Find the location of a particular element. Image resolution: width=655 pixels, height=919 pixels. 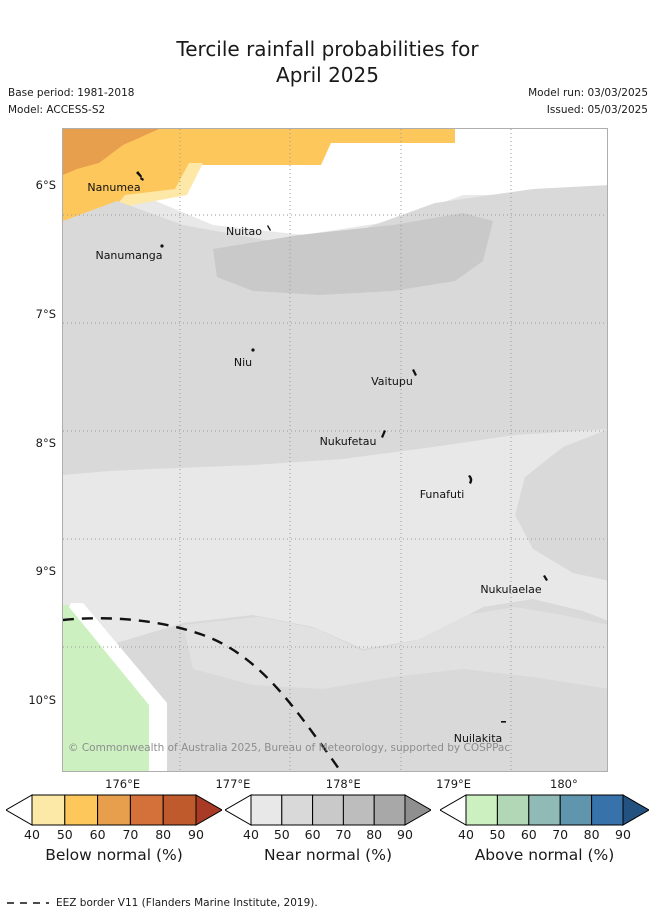

colorbar-near-normal-caption: Near normal (%) is located at coordinates (328, 855).